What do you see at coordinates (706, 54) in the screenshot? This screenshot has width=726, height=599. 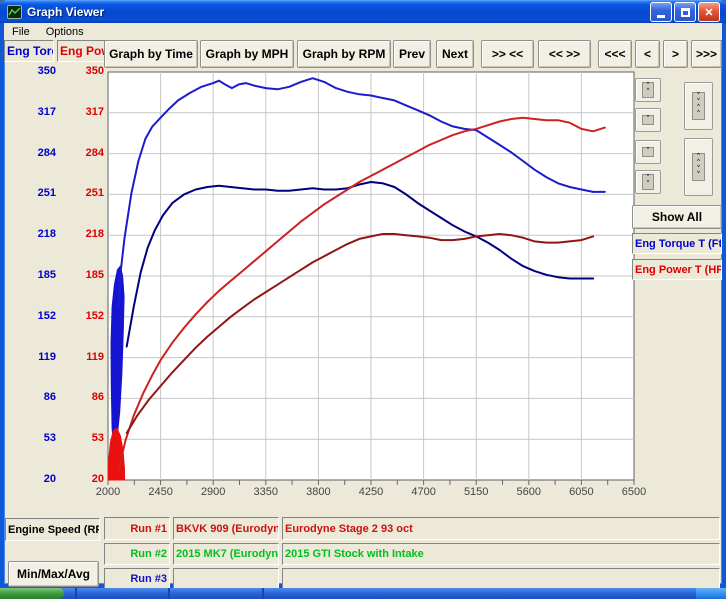 I see `scroll-last-button: >>>` at bounding box center [706, 54].